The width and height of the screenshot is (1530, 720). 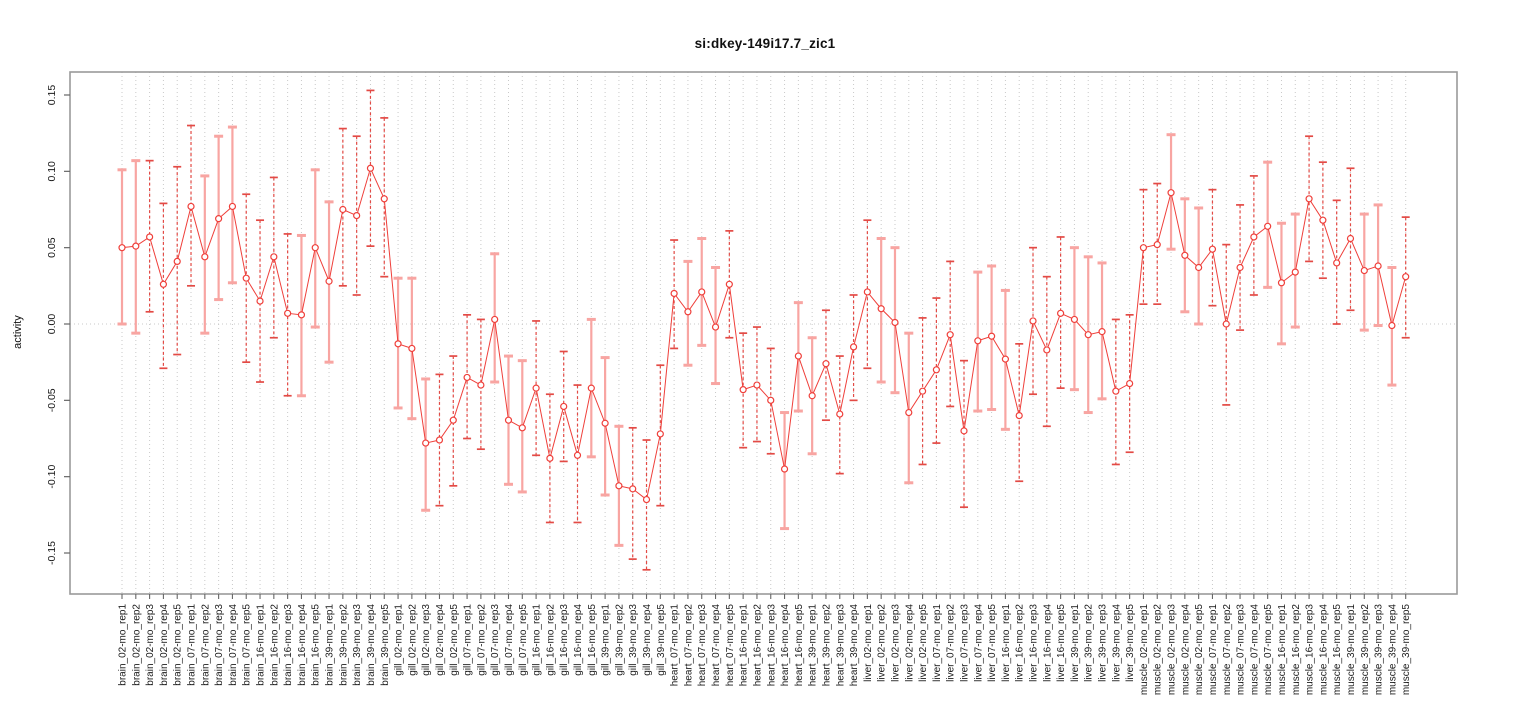 I want to click on x-tick-label: gill_02-mo_rep5, so click(x=454, y=640).